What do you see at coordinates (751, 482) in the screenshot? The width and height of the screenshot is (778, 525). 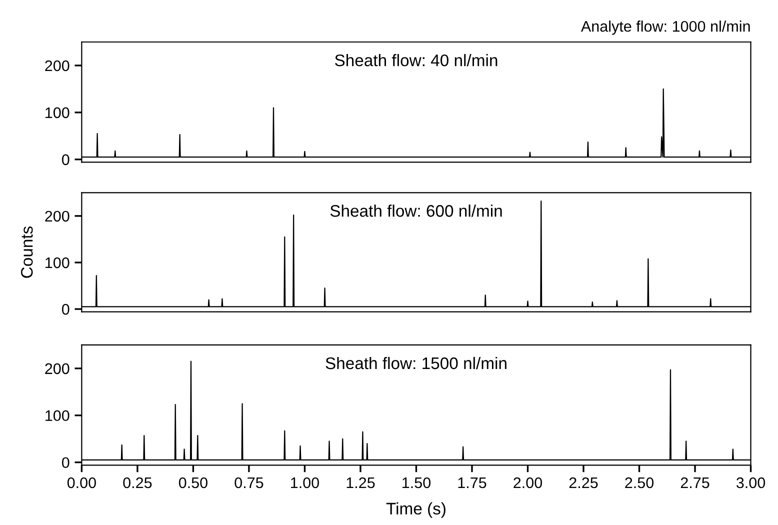 I see `x-tick-label: 3.00` at bounding box center [751, 482].